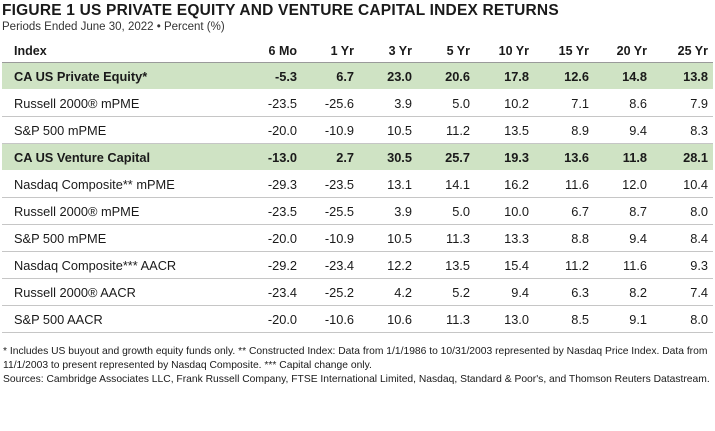 Image resolution: width=715 pixels, height=431 pixels. I want to click on return-value-cell: 8.7, so click(623, 211).